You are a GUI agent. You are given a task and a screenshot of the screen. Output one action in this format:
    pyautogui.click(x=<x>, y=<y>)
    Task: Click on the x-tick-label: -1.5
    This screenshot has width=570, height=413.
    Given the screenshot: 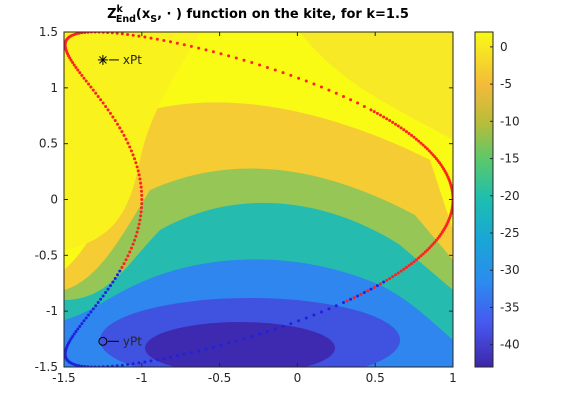 What is the action you would take?
    pyautogui.click(x=63, y=378)
    